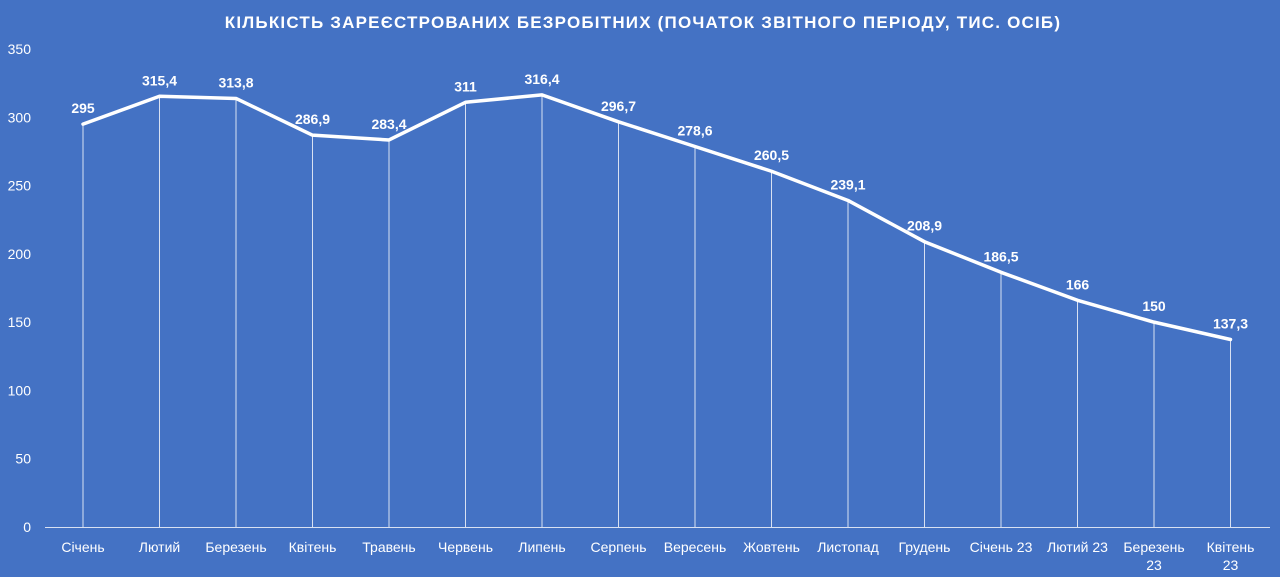 The image size is (1280, 577). What do you see at coordinates (20, 49) in the screenshot?
I see `y-tick-label: 350` at bounding box center [20, 49].